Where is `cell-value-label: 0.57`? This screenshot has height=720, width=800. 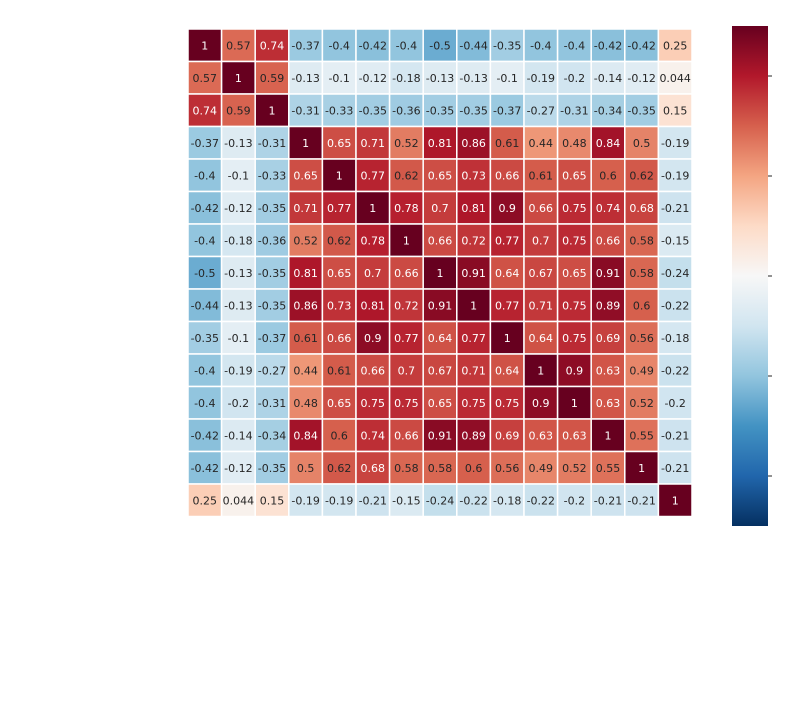
cell-value-label: 0.57 is located at coordinates (205, 78).